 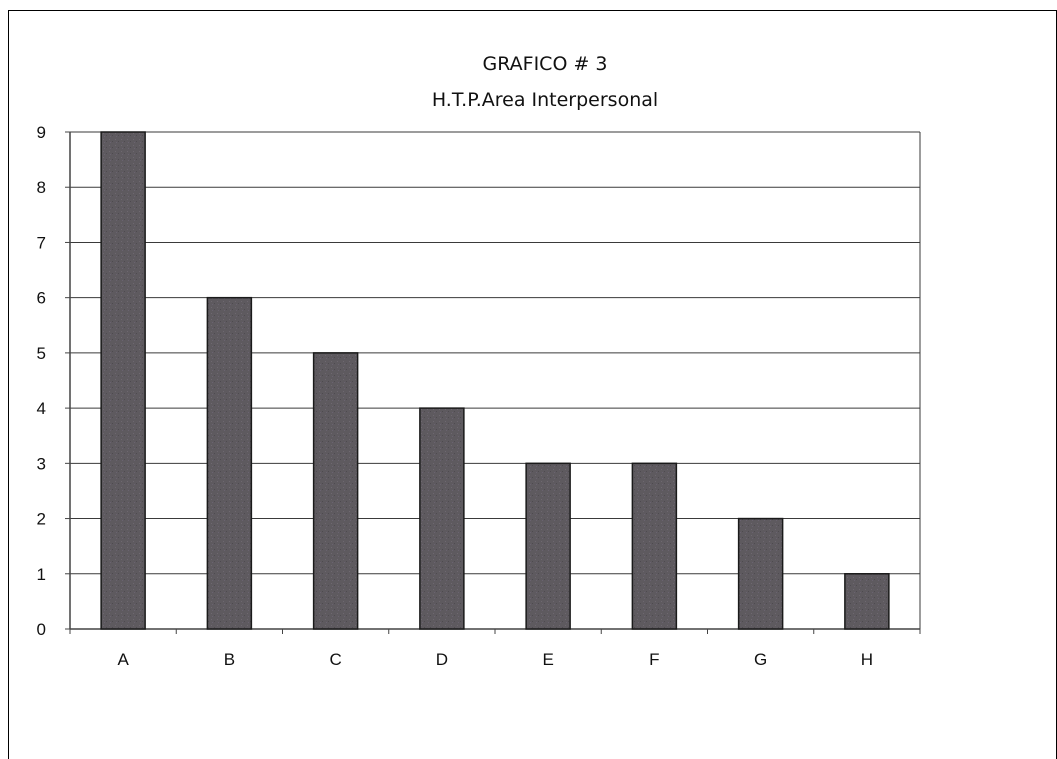 What do you see at coordinates (123, 380) in the screenshot?
I see `bar-a` at bounding box center [123, 380].